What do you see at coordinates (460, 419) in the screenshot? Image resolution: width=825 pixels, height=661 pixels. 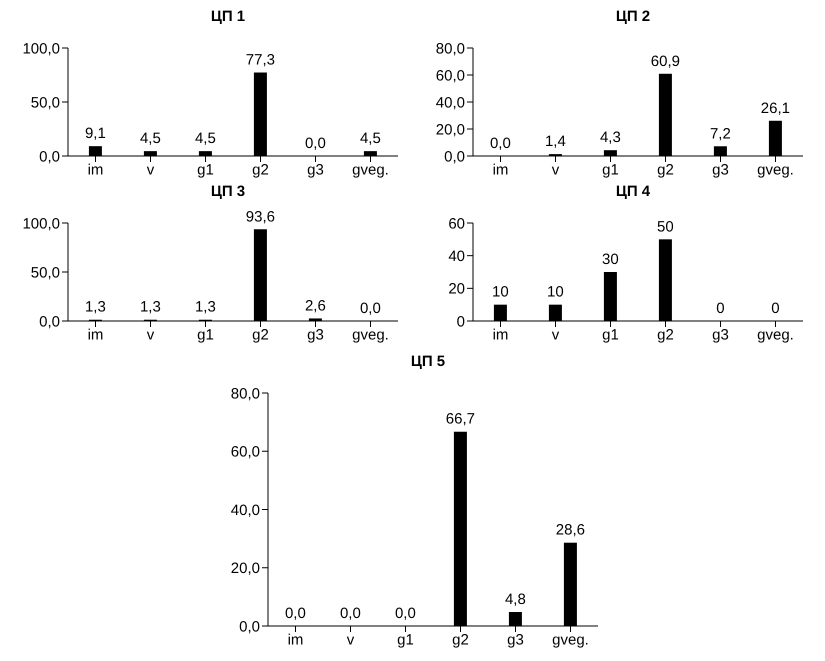 I see `data-label: 66,7` at bounding box center [460, 419].